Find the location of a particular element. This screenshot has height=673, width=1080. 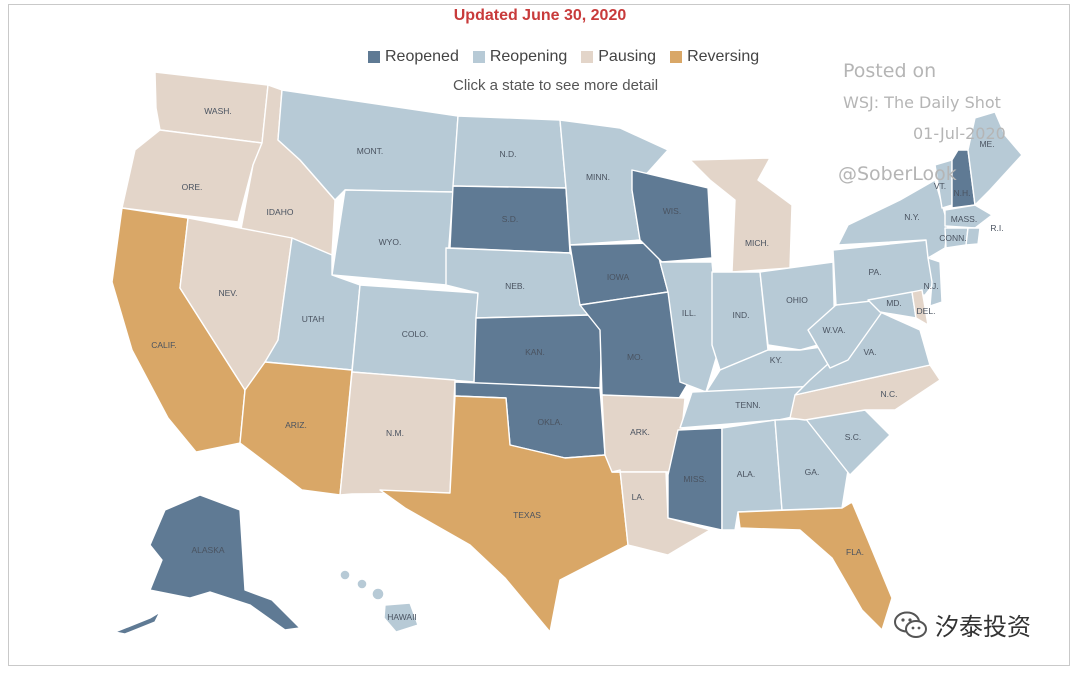

state-nc is located at coordinates (865, 392).